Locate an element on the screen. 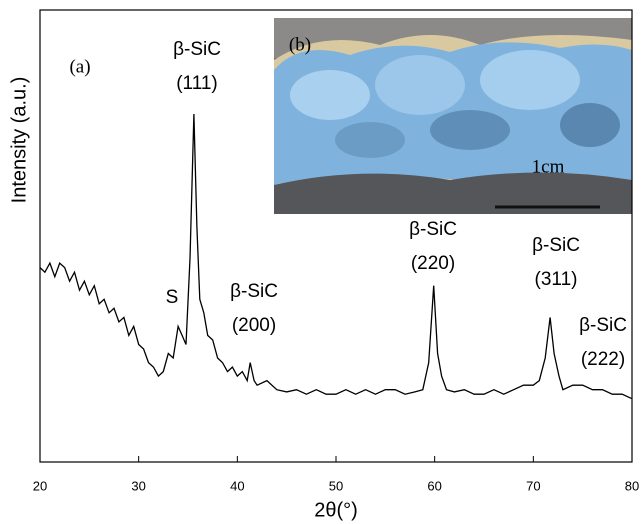  peak-label: (222) is located at coordinates (603, 359).